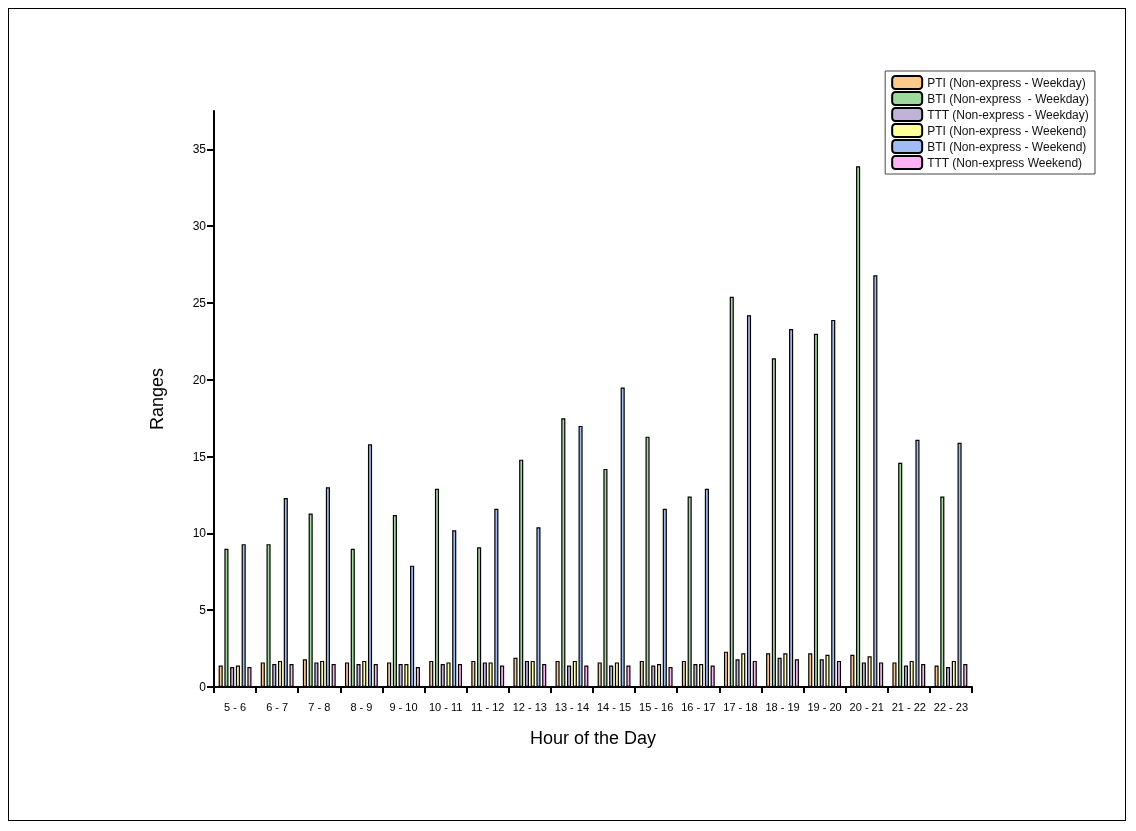 Image resolution: width=1136 pixels, height=831 pixels. What do you see at coordinates (593, 738) in the screenshot?
I see `x-axis-title: Hour of the Day` at bounding box center [593, 738].